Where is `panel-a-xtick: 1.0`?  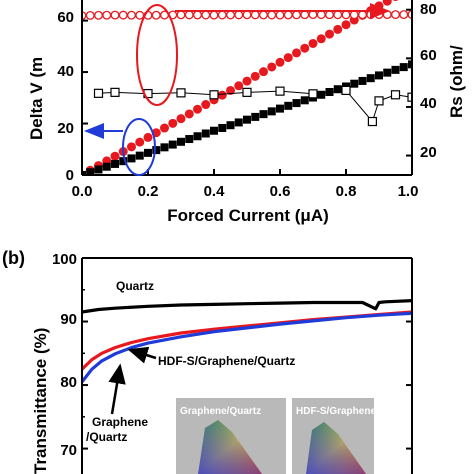 panel-a-xtick: 1.0 is located at coordinates (408, 191).